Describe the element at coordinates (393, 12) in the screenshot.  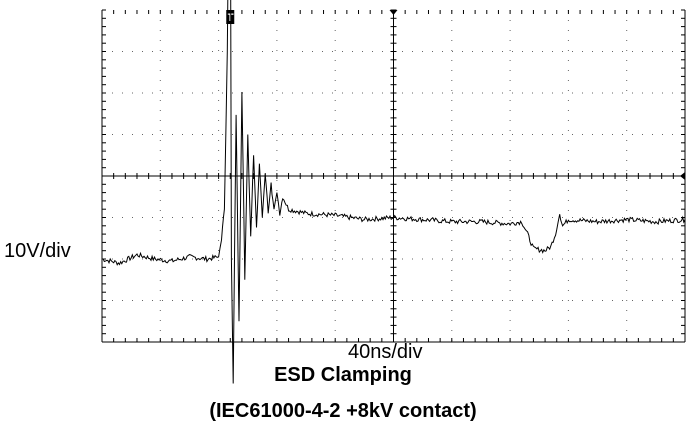
I see `top-center-marker` at that location.